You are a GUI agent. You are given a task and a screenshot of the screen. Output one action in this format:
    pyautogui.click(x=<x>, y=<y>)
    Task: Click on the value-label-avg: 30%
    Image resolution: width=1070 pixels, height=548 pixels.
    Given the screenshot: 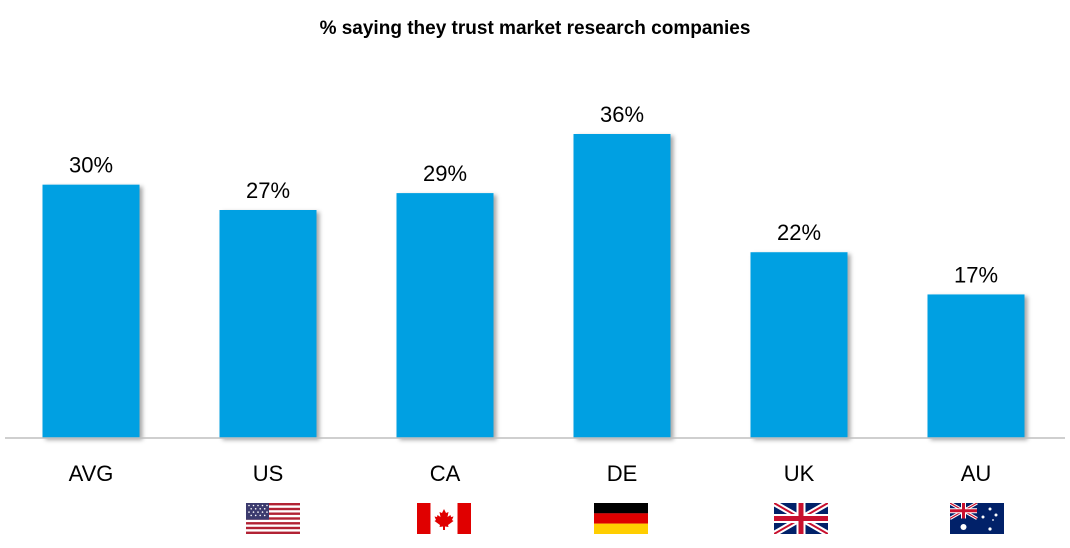 What is the action you would take?
    pyautogui.click(x=91, y=165)
    